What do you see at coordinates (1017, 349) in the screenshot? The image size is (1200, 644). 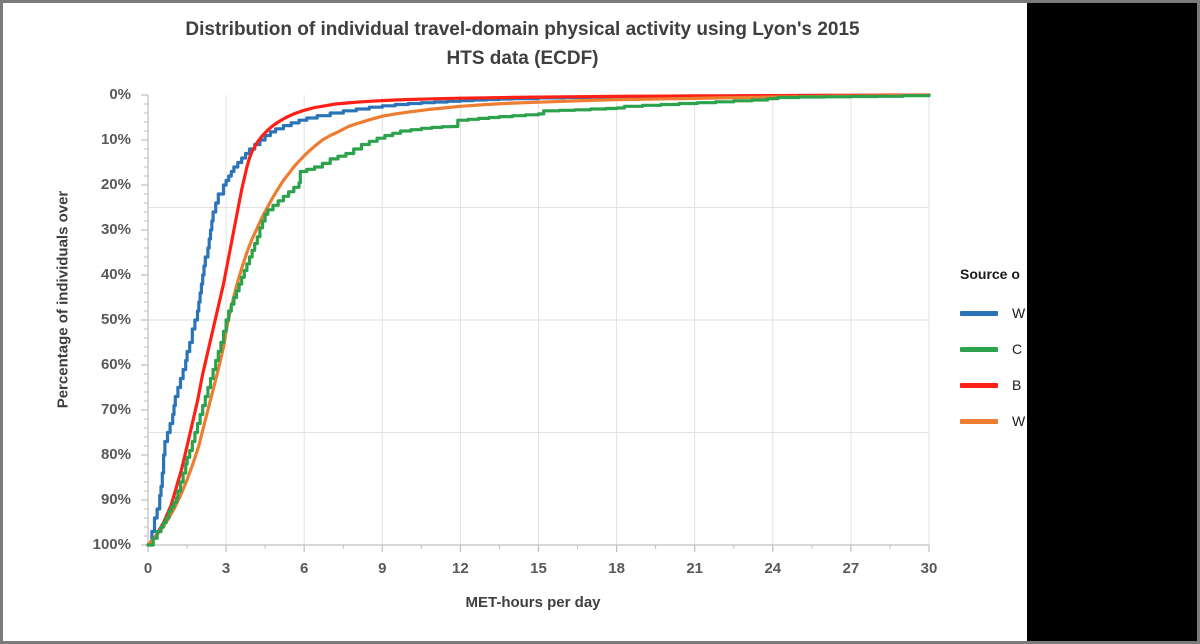 I see `legend-label: C` at bounding box center [1017, 349].